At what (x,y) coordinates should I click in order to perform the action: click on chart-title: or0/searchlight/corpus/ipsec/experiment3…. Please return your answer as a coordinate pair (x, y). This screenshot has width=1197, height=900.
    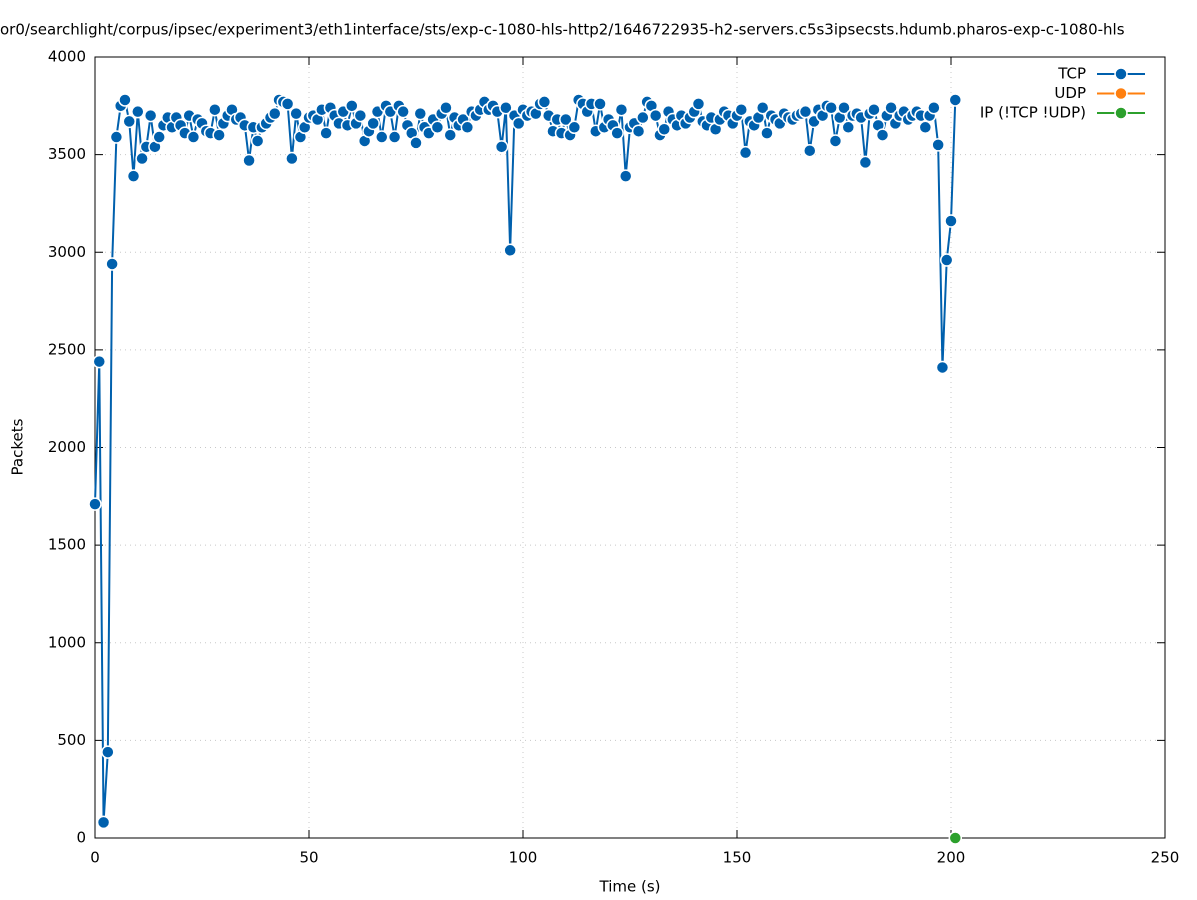
    Looking at the image, I should click on (562, 30).